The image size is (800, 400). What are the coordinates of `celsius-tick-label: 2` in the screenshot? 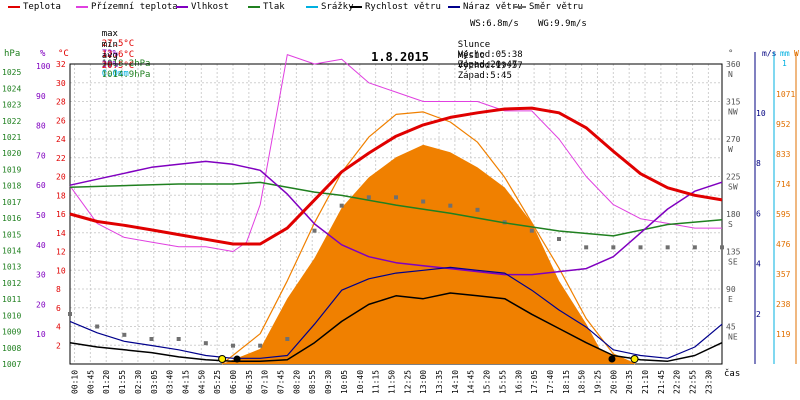 It's located at (58, 345).